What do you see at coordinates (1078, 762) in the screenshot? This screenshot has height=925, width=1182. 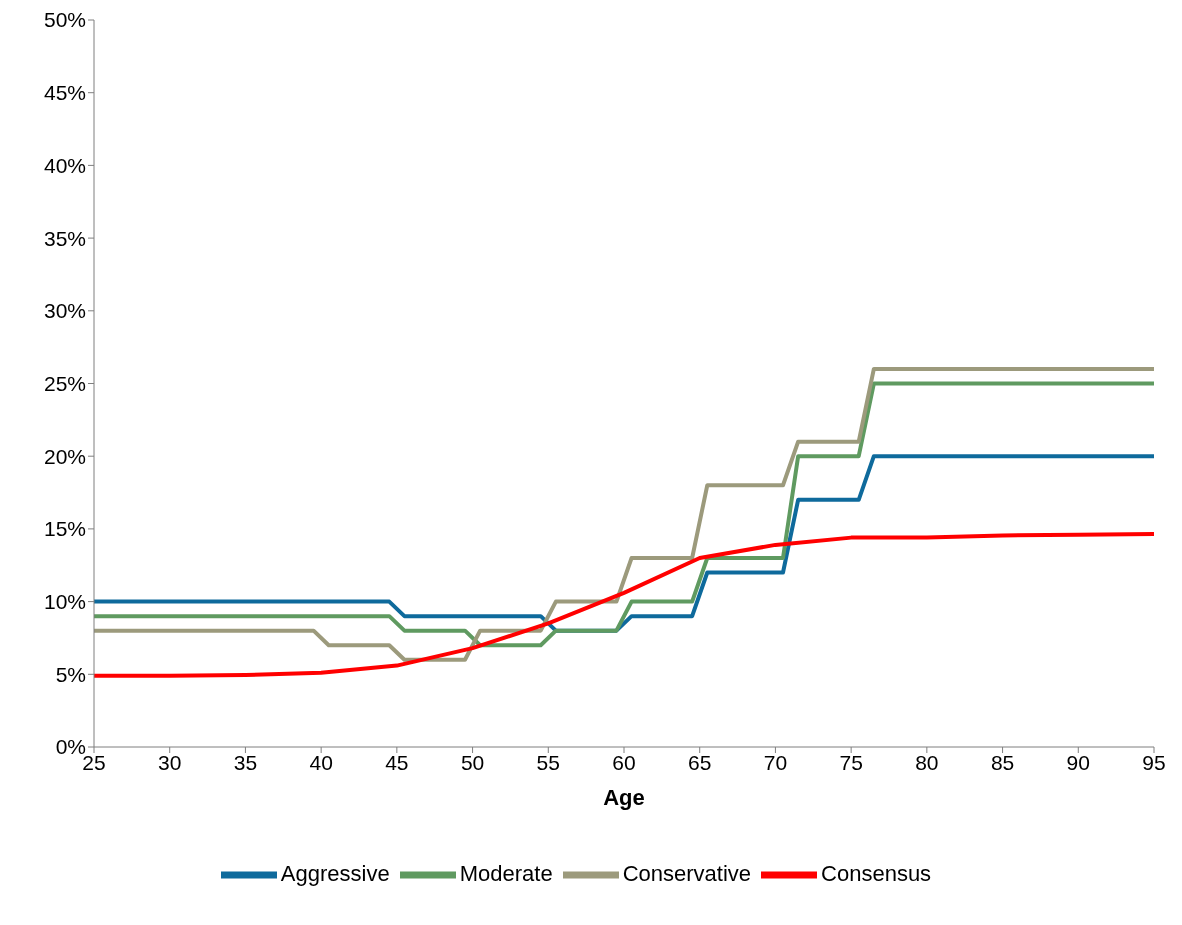 I see `x-tick-label: 90` at bounding box center [1078, 762].